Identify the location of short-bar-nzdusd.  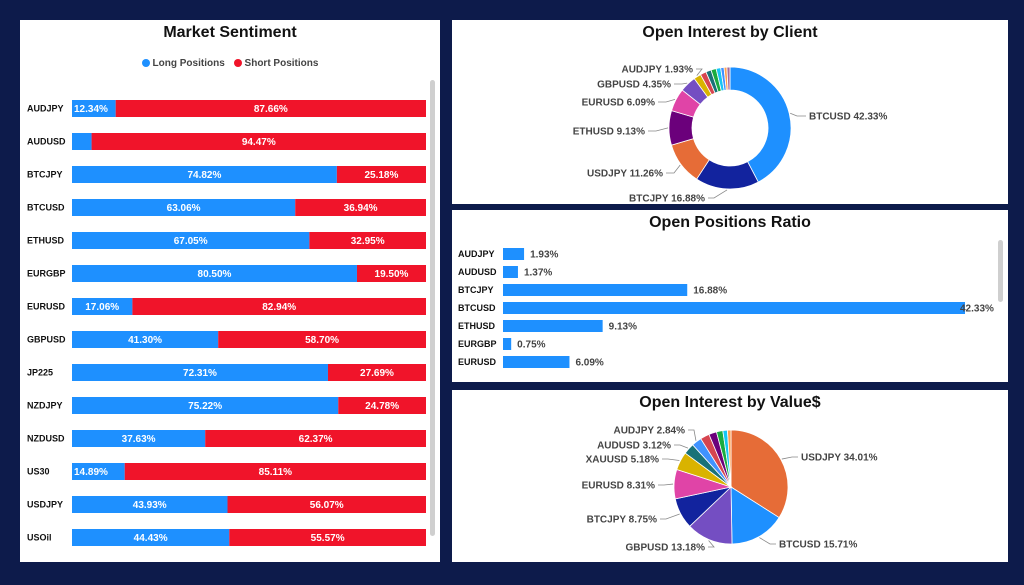
(315, 438).